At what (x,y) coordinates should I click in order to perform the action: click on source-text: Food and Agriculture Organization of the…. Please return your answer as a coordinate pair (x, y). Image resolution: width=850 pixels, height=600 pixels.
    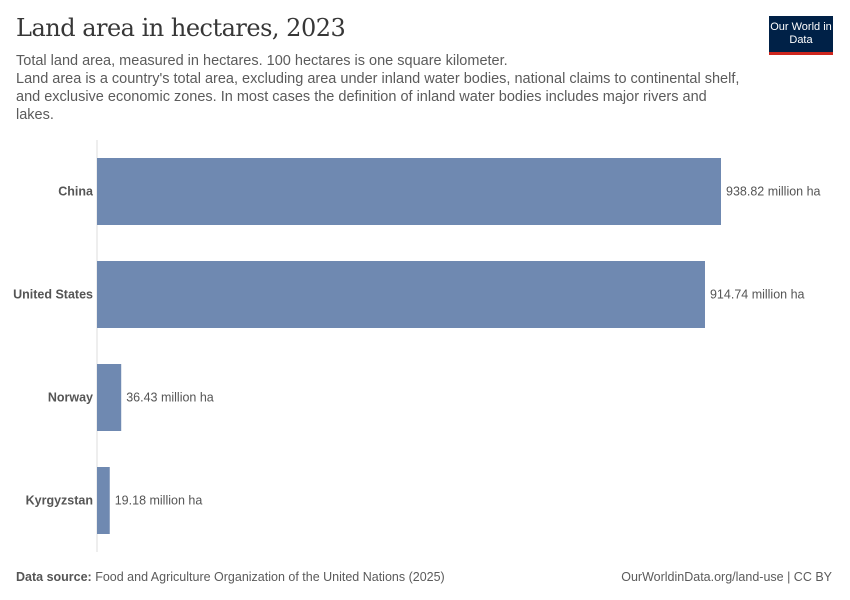
    Looking at the image, I should click on (268, 577).